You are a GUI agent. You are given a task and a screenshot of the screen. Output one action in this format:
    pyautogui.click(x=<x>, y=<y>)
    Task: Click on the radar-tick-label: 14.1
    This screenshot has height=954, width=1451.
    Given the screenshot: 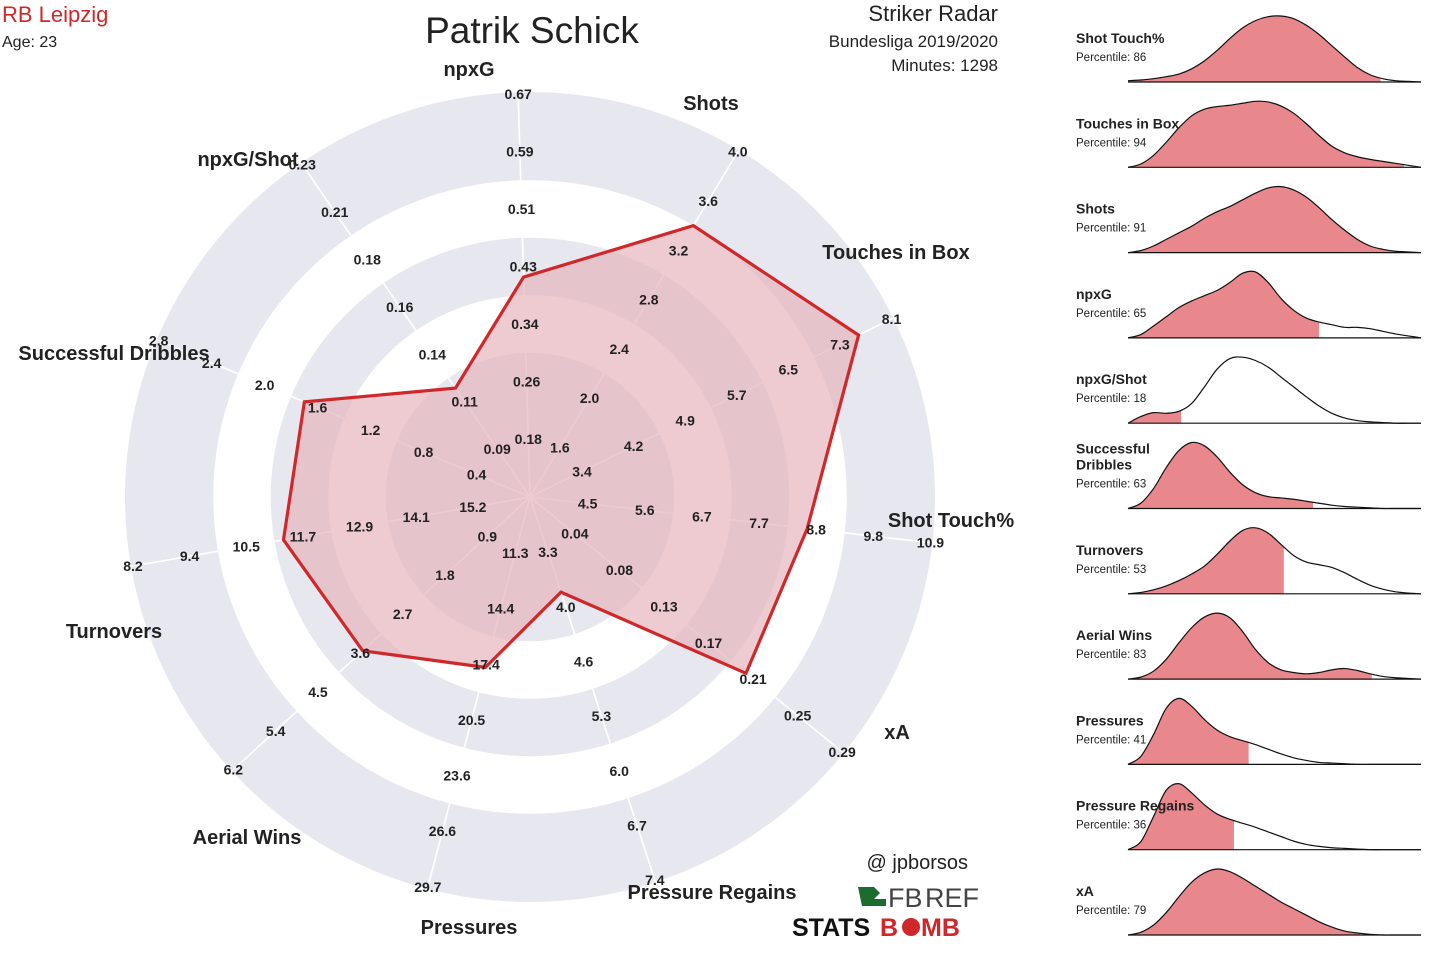 What is the action you would take?
    pyautogui.click(x=416, y=517)
    